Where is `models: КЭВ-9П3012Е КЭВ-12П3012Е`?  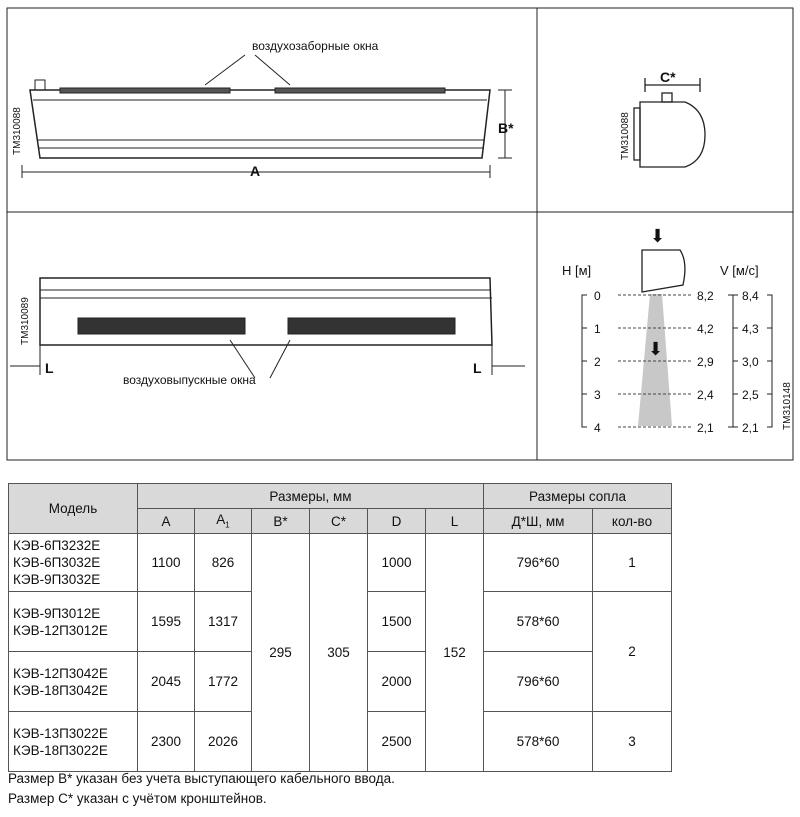
models: КЭВ-9П3012Е КЭВ-12П3012Е is located at coordinates (73, 621).